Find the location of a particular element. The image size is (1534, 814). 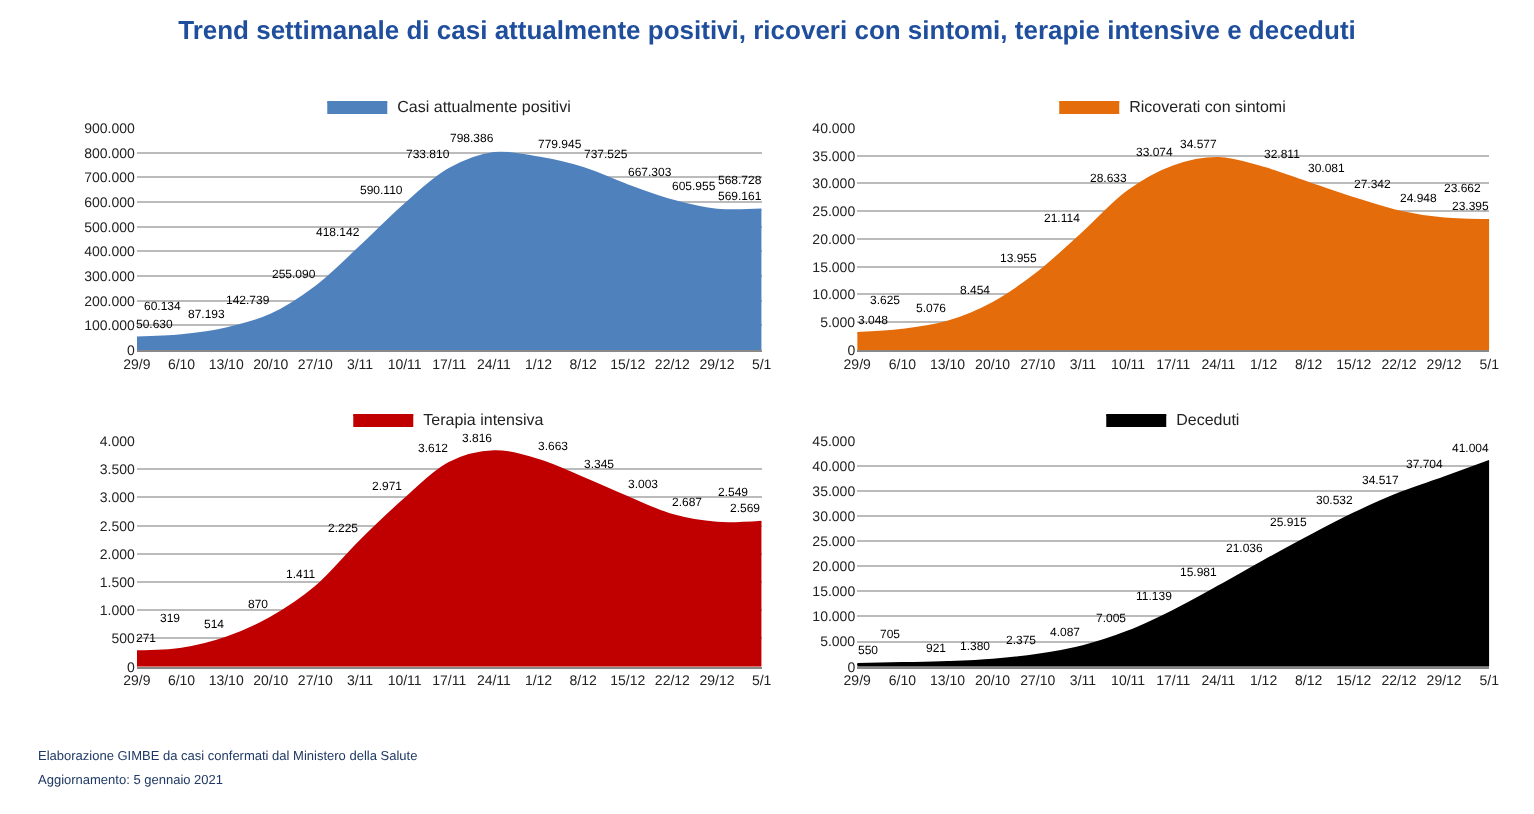

legend-label: Terapia intensiva is located at coordinates (484, 420).